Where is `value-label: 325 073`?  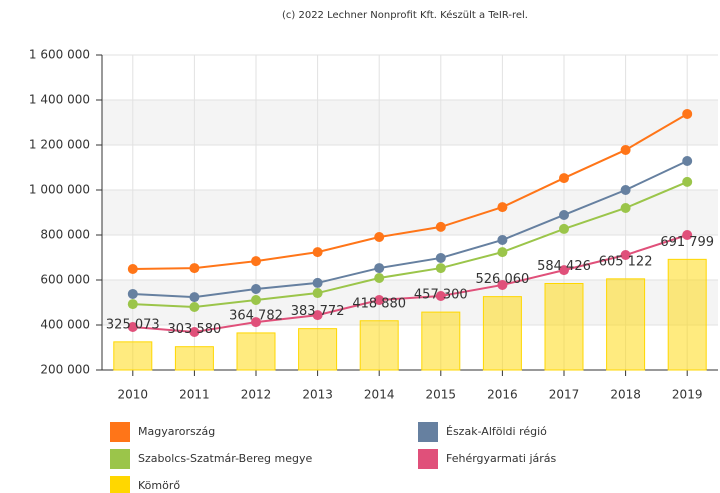 value-label: 325 073 is located at coordinates (133, 324).